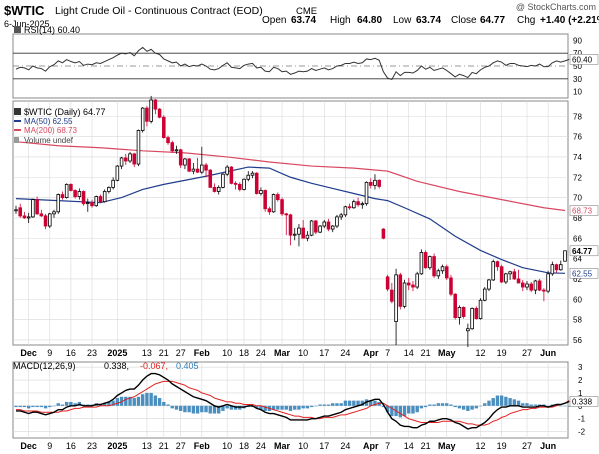 The width and height of the screenshot is (599, 454). I want to click on price-value-tag: 64.77, so click(582, 251).